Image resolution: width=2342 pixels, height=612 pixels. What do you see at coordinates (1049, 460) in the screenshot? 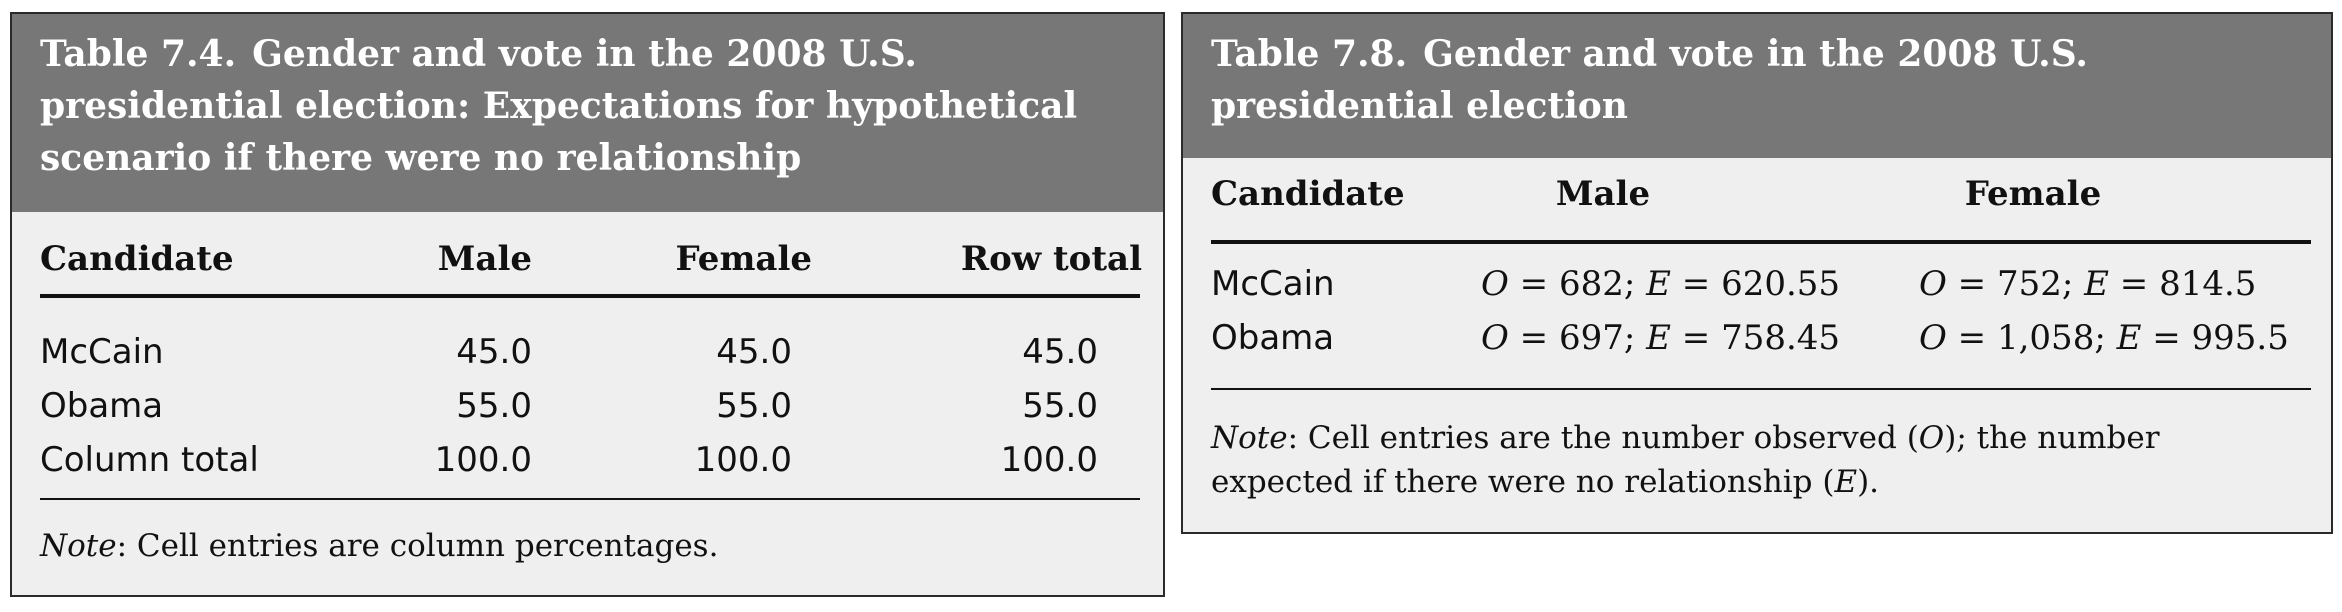
I see `cell-column-total-row-total: 100.0` at bounding box center [1049, 460].